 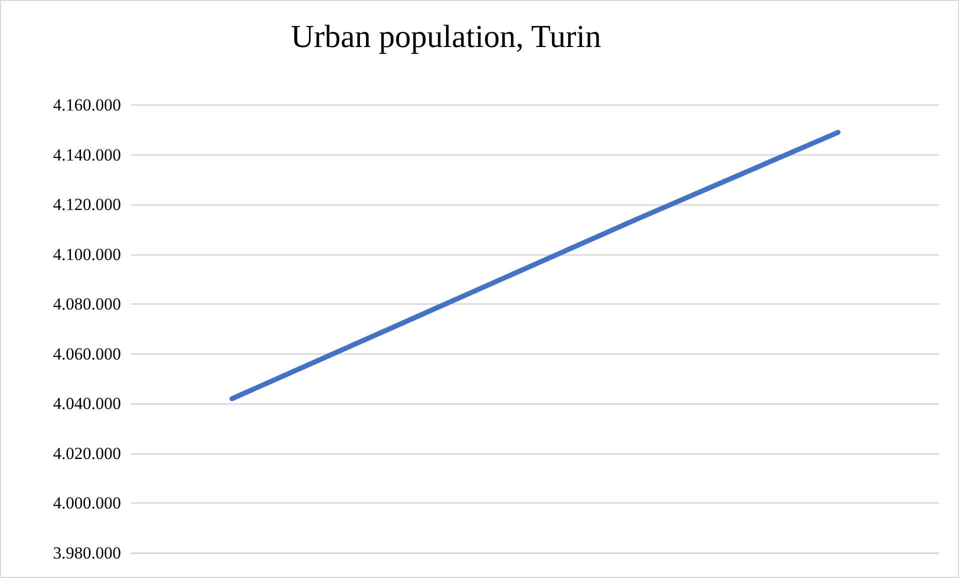 I want to click on y-tick-label: 3.980.000, so click(x=87, y=553).